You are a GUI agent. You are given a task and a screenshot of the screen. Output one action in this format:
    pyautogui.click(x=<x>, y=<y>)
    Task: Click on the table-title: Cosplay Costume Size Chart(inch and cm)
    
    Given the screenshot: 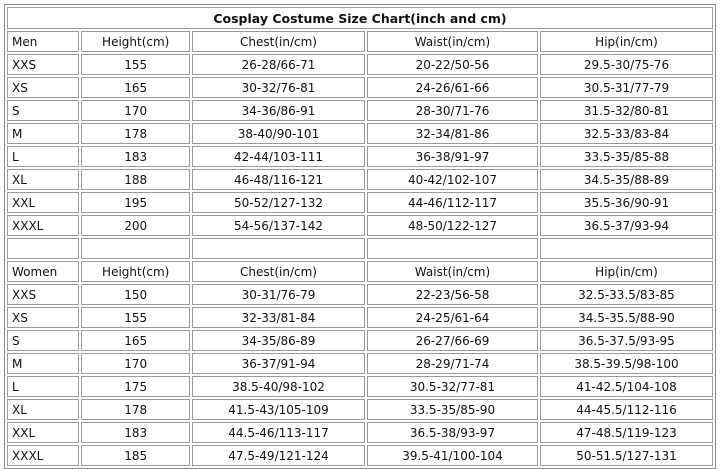 What is the action you would take?
    pyautogui.click(x=360, y=18)
    